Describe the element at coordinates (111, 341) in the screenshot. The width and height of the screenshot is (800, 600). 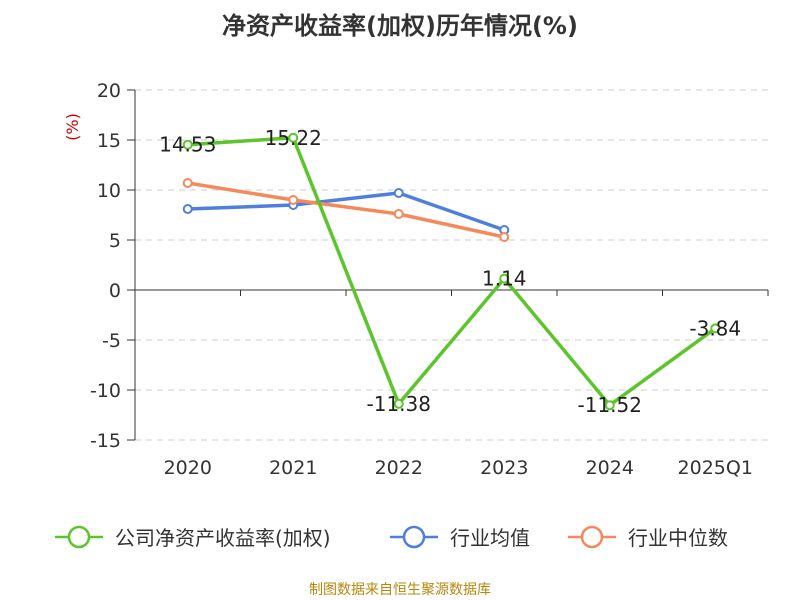
I see `y-tick-label: -5` at that location.